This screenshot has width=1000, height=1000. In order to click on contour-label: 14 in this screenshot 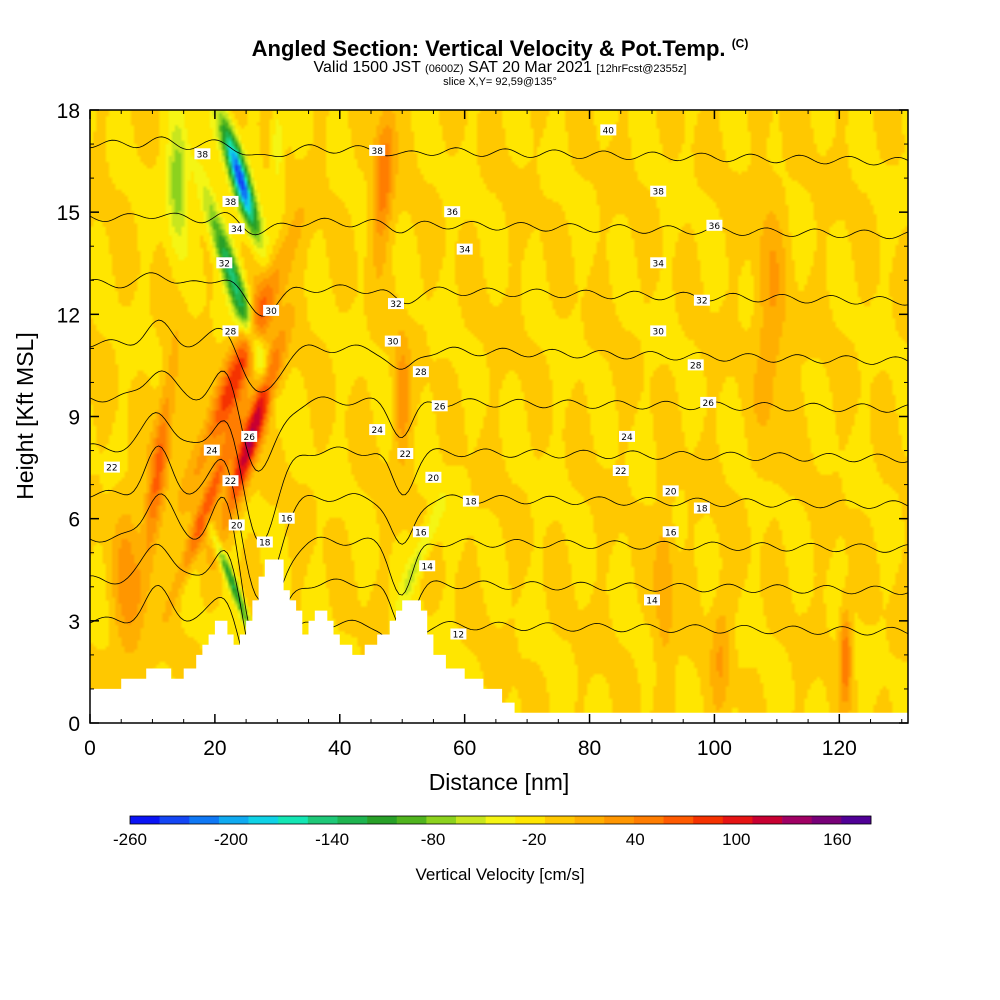, I will do `click(427, 566)`.